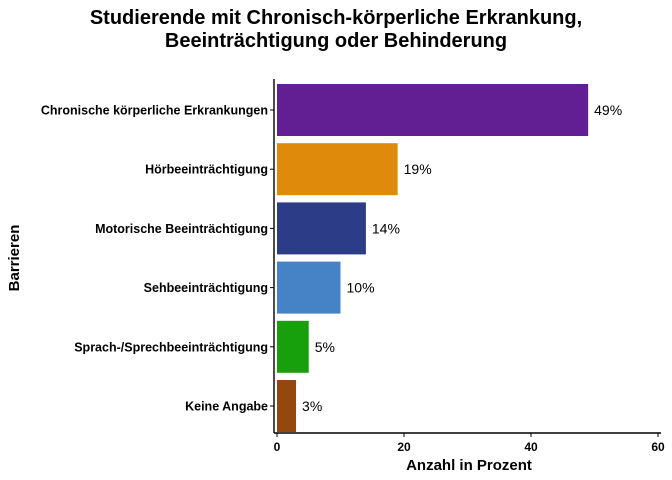  I want to click on category-label: Sprach-/Sprechbeeinträchtigung, so click(171, 347).